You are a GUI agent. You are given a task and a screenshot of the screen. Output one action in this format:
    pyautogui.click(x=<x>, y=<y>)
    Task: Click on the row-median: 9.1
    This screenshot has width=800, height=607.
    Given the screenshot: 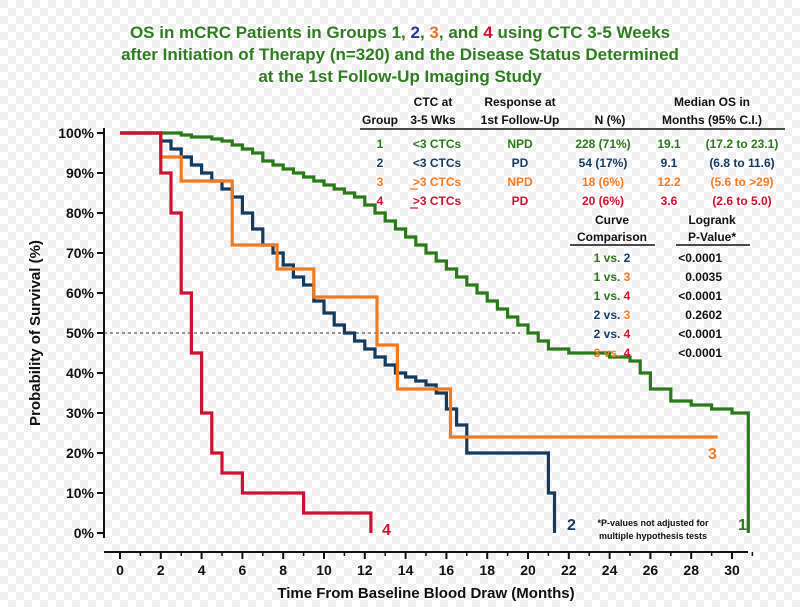 What is the action you would take?
    pyautogui.click(x=669, y=163)
    